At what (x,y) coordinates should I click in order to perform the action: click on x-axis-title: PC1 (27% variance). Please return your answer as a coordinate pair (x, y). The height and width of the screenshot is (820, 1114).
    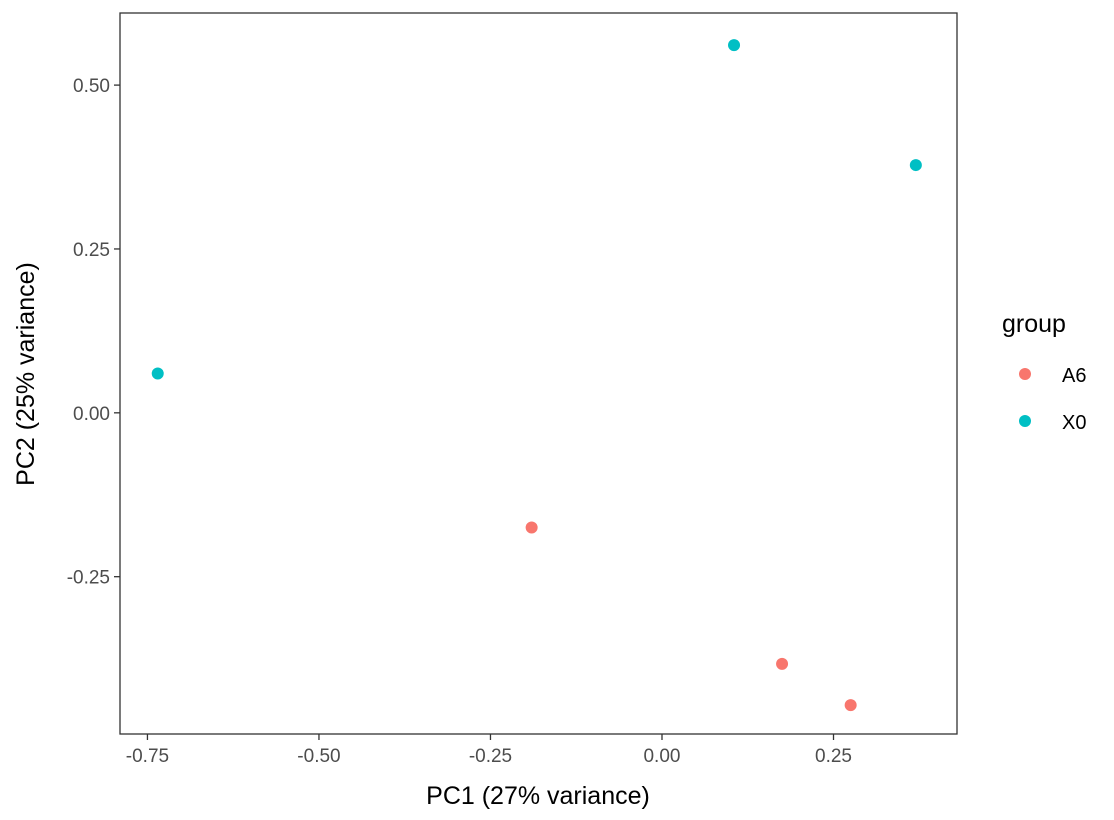
    Looking at the image, I should click on (538, 796).